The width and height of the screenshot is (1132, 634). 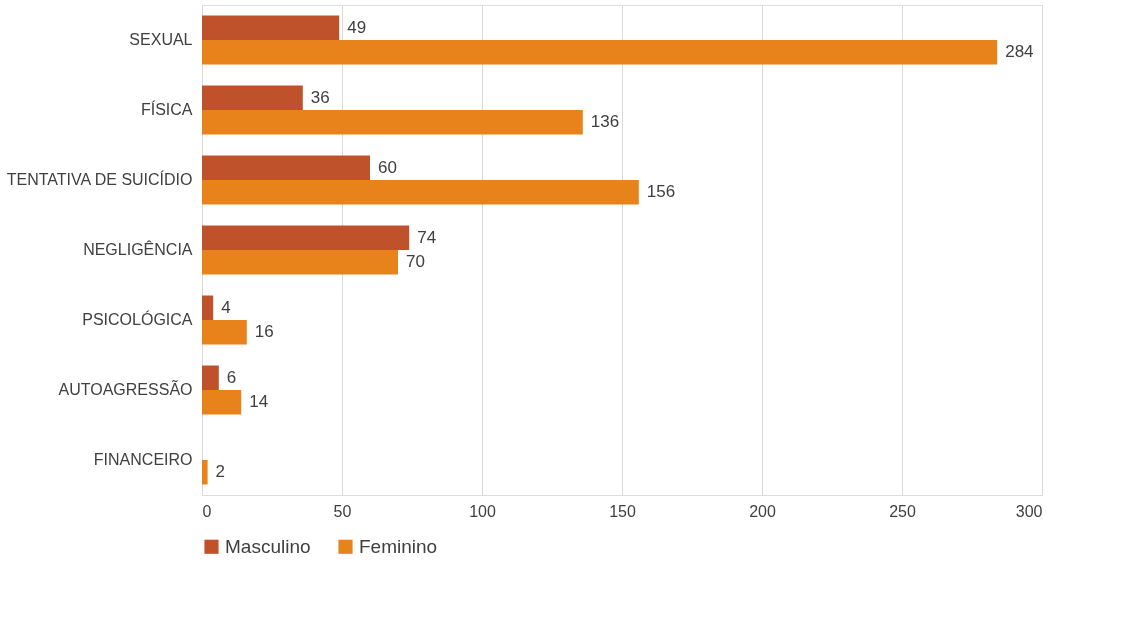 I want to click on y-tick-label: FINANCEIRO, so click(x=143, y=459).